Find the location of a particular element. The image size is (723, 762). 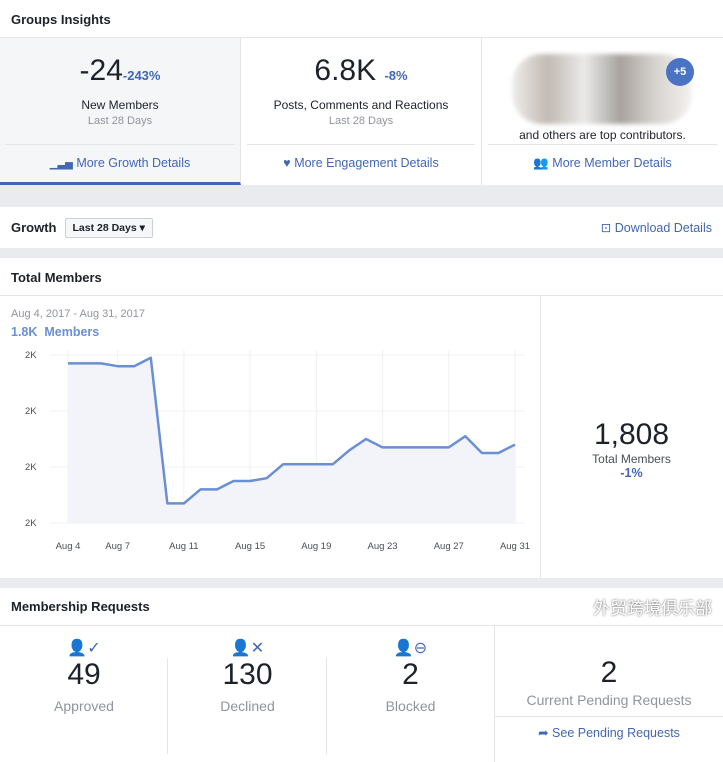

x-tick-label: Aug 19 is located at coordinates (316, 546).